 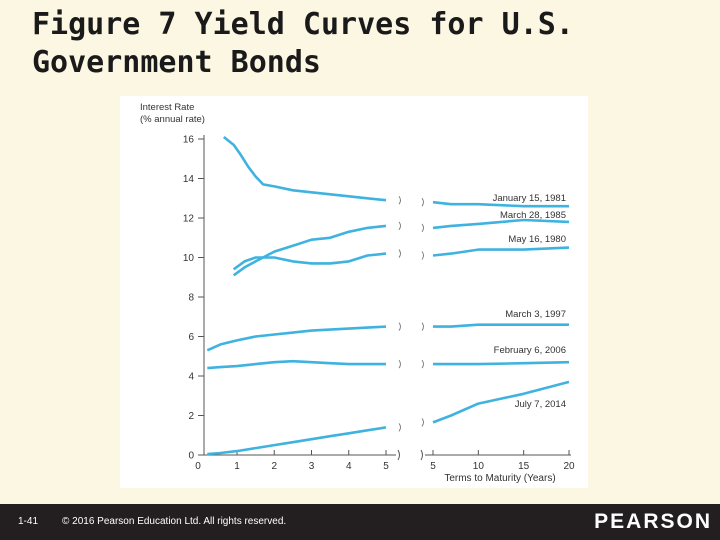 What do you see at coordinates (349, 466) in the screenshot?
I see `x-tick-label: 4` at bounding box center [349, 466].